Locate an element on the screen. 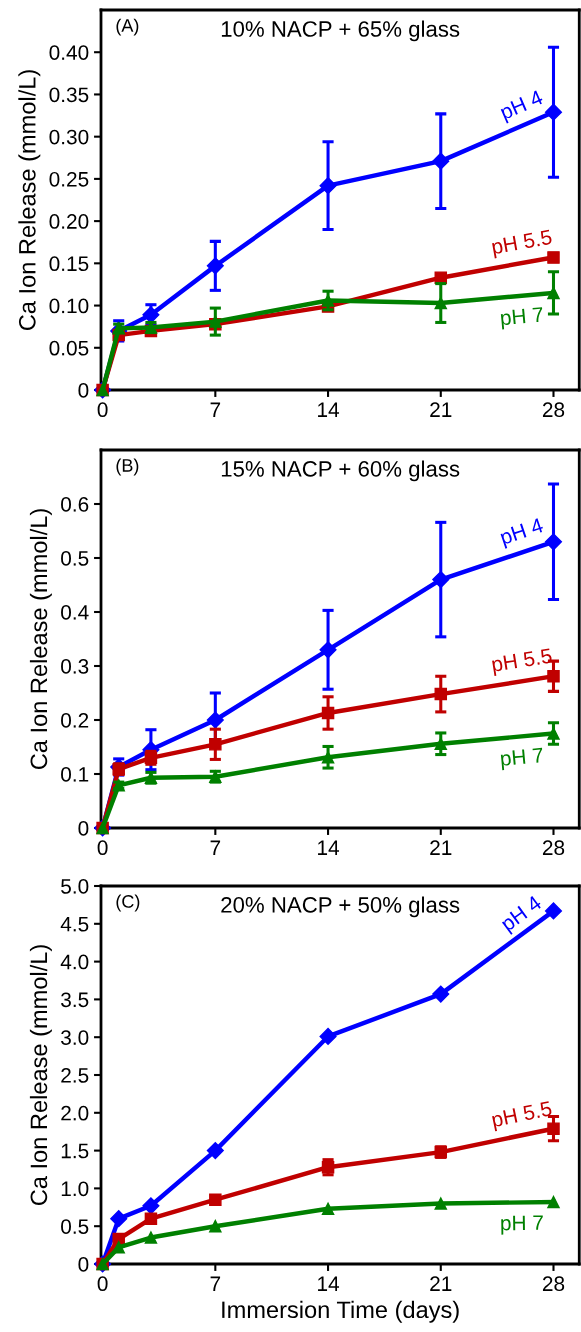 The width and height of the screenshot is (581, 1332). y-tick-label: 3.0 is located at coordinates (75, 1037).